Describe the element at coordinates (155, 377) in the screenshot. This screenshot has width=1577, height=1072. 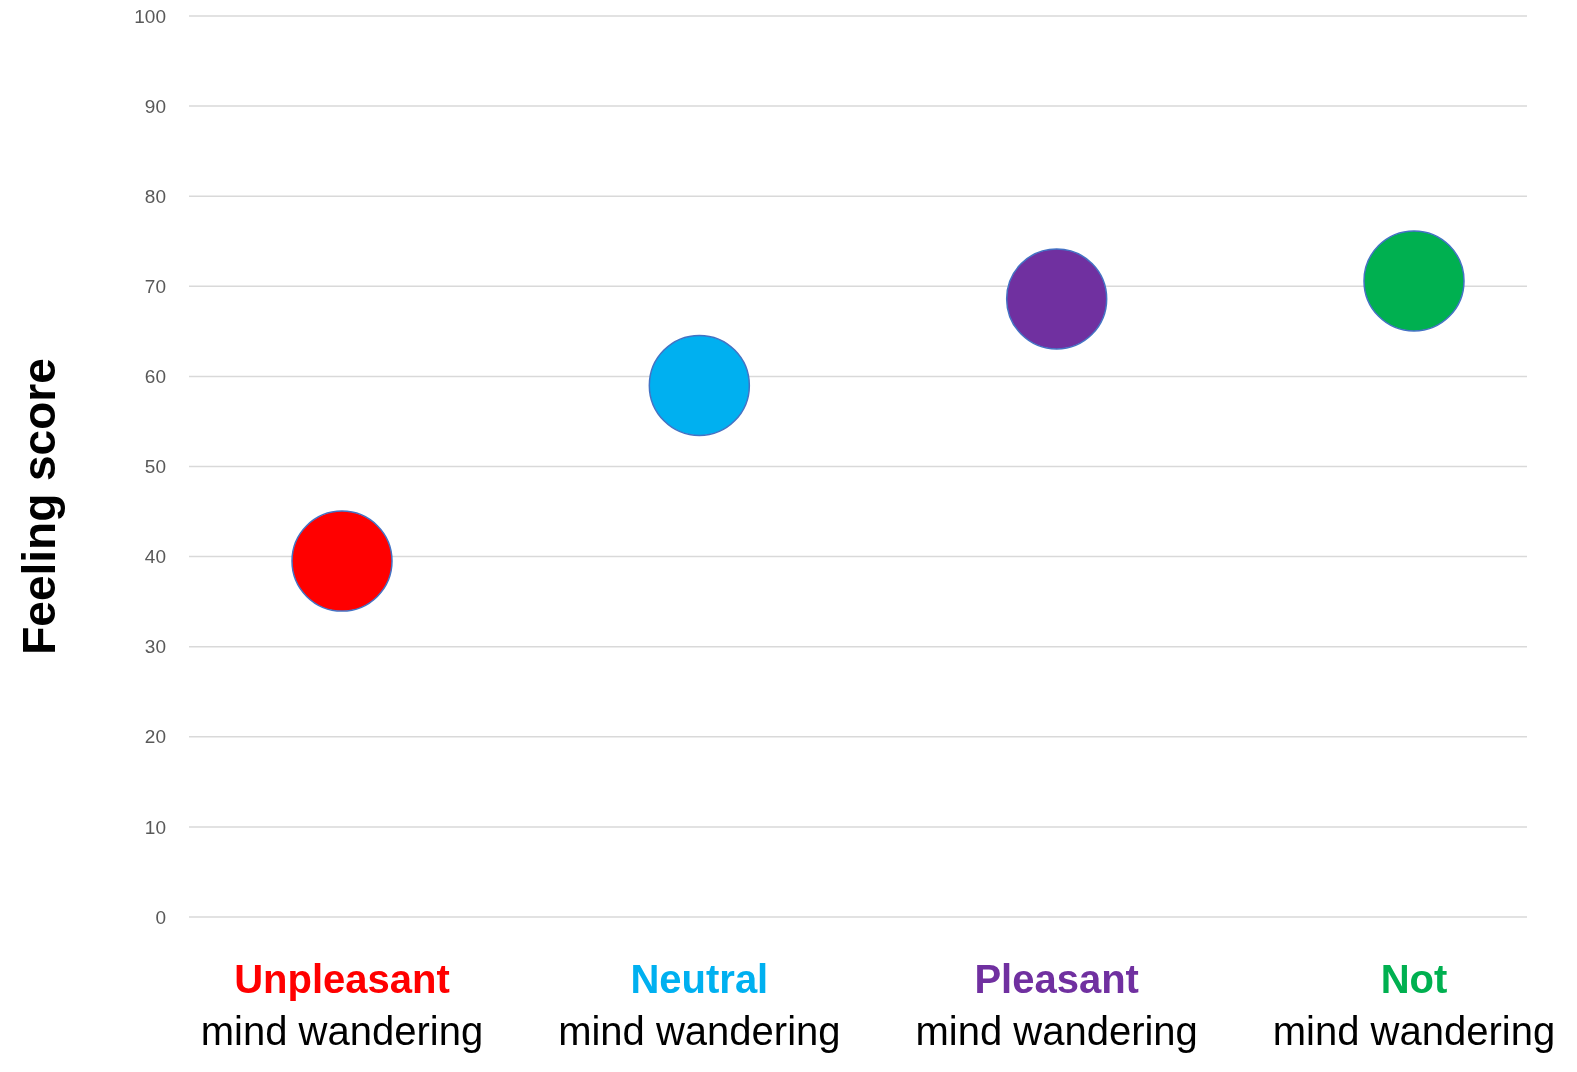
I see `y-tick-label: 60` at that location.